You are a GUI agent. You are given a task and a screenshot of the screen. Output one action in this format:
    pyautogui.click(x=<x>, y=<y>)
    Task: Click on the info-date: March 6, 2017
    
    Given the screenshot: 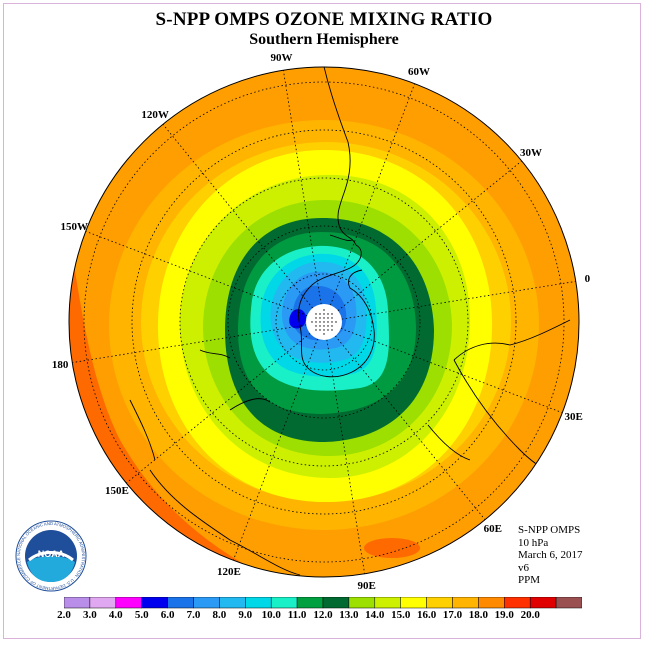 What is the action you would take?
    pyautogui.click(x=550, y=555)
    